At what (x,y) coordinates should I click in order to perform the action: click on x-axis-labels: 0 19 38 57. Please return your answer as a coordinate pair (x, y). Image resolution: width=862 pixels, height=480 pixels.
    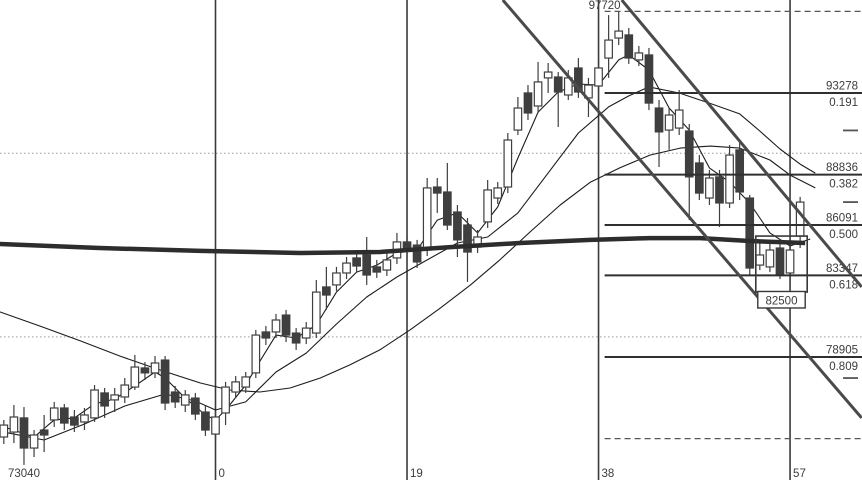
    Looking at the image, I should click on (512, 474).